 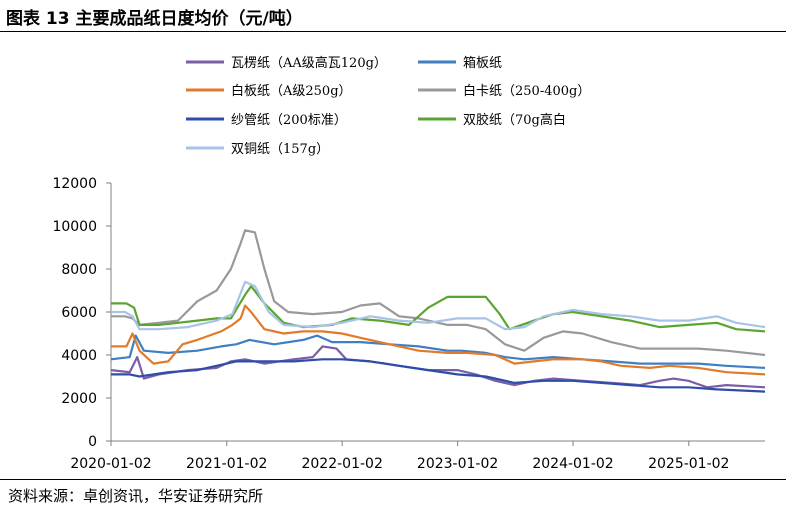 I want to click on source-note: 资料来源：卓创资讯，华安证券研究所, so click(x=136, y=496).